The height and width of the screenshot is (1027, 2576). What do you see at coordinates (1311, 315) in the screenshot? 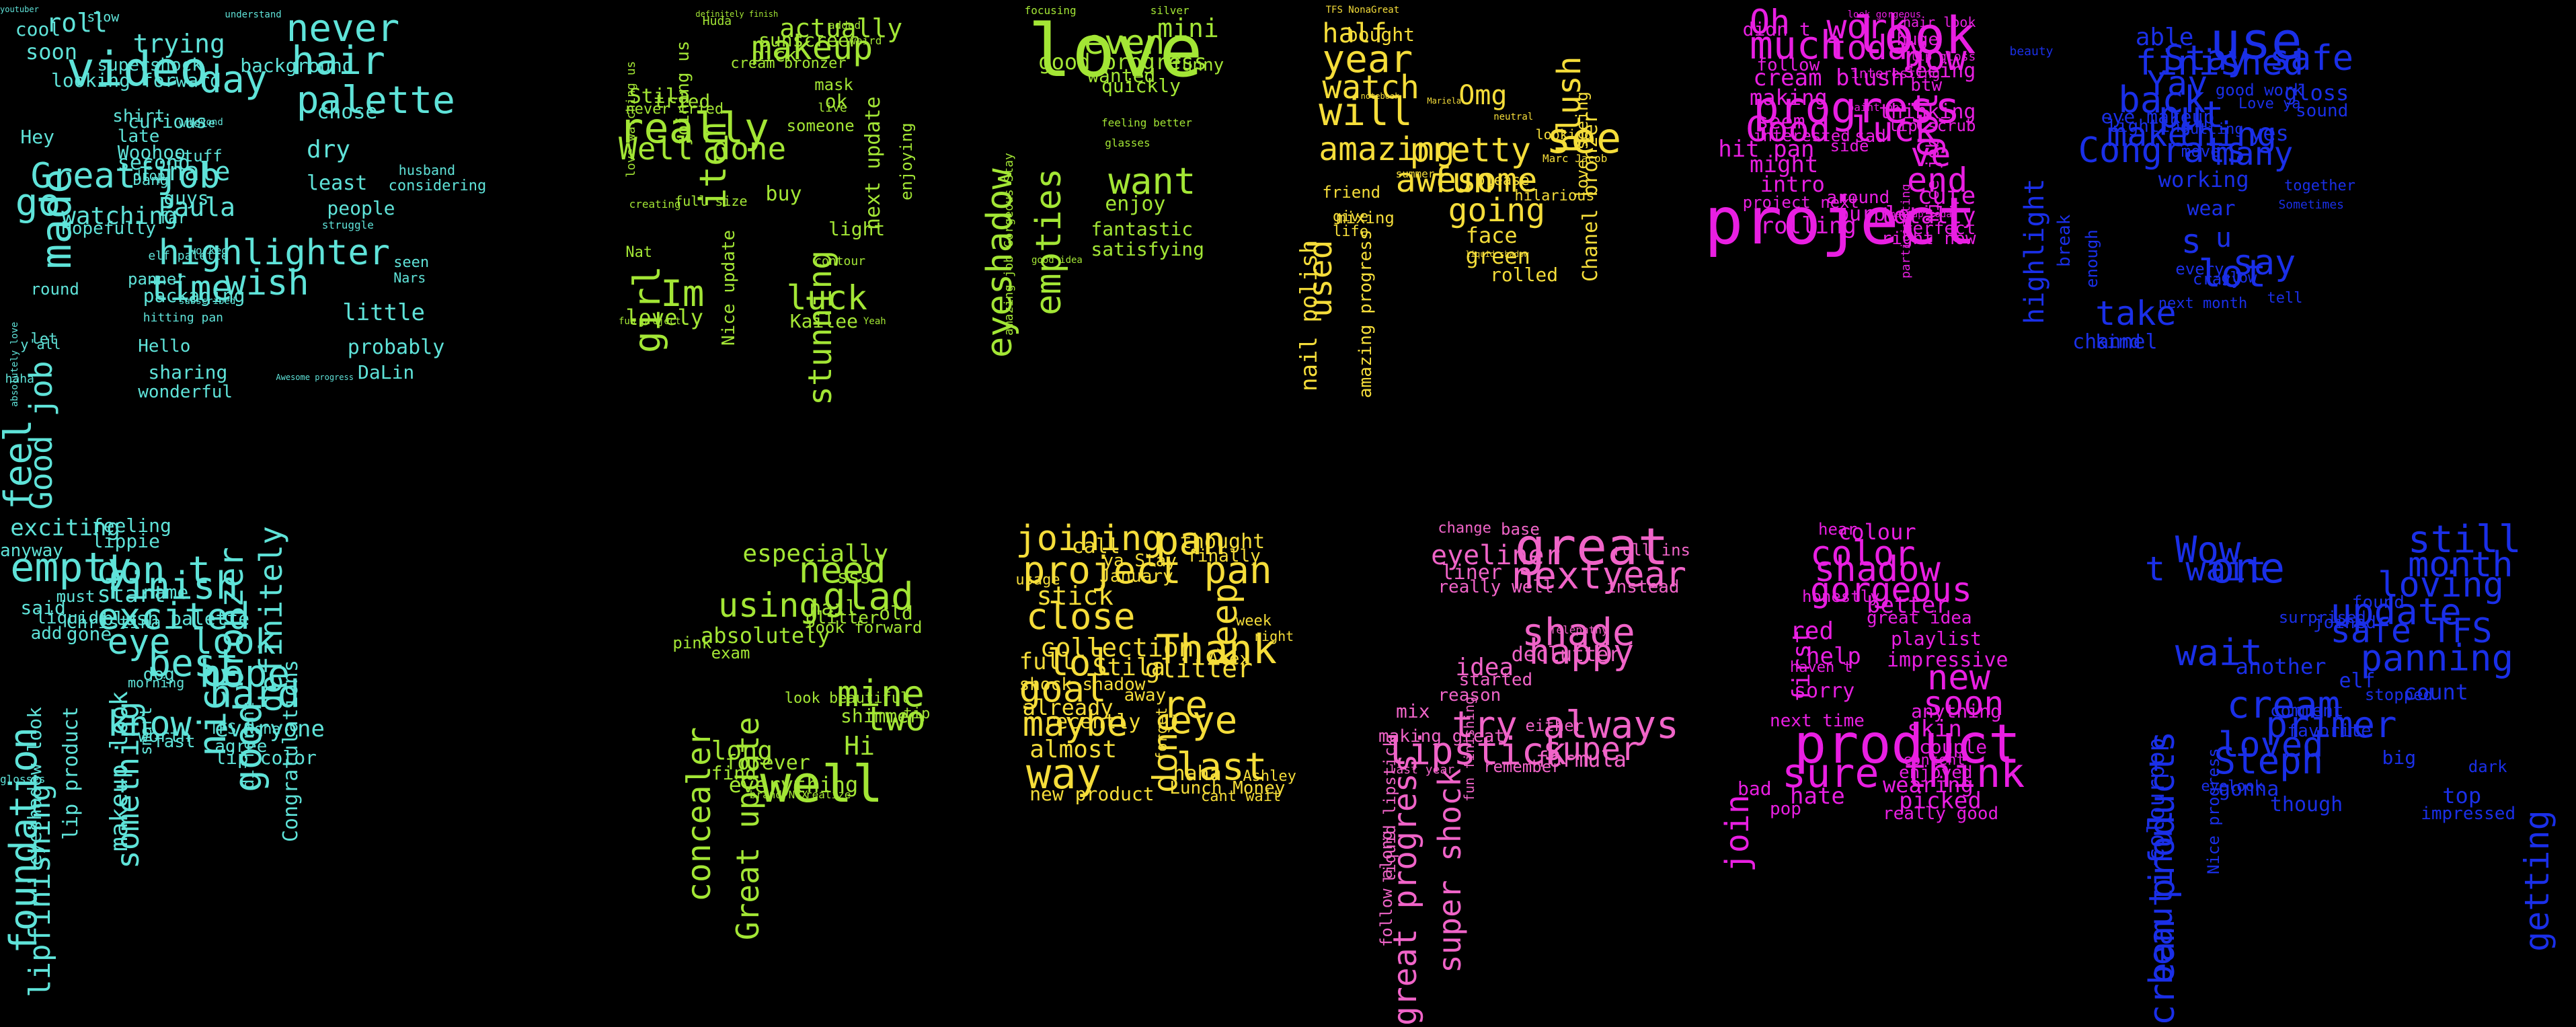
I see `cloud-word: nail polish` at bounding box center [1311, 315].